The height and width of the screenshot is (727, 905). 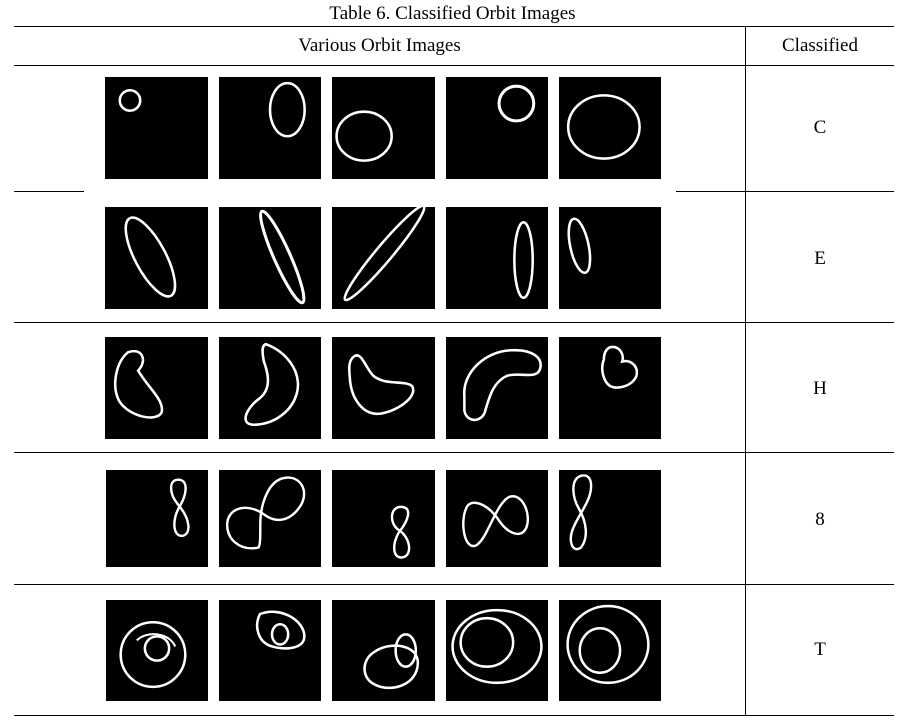 What do you see at coordinates (820, 388) in the screenshot?
I see `class-label-h: H` at bounding box center [820, 388].